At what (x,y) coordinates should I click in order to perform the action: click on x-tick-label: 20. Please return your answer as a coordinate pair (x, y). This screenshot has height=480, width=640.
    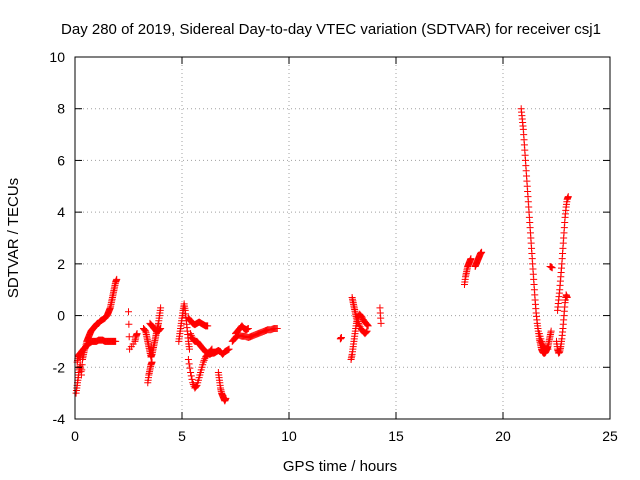
    Looking at the image, I should click on (503, 436).